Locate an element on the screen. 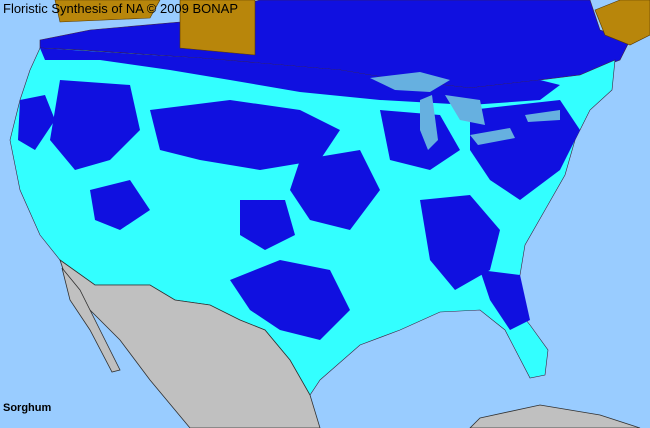  map-title: Floristic Synthesis of NA © 2009 BONAP is located at coordinates (121, 8).